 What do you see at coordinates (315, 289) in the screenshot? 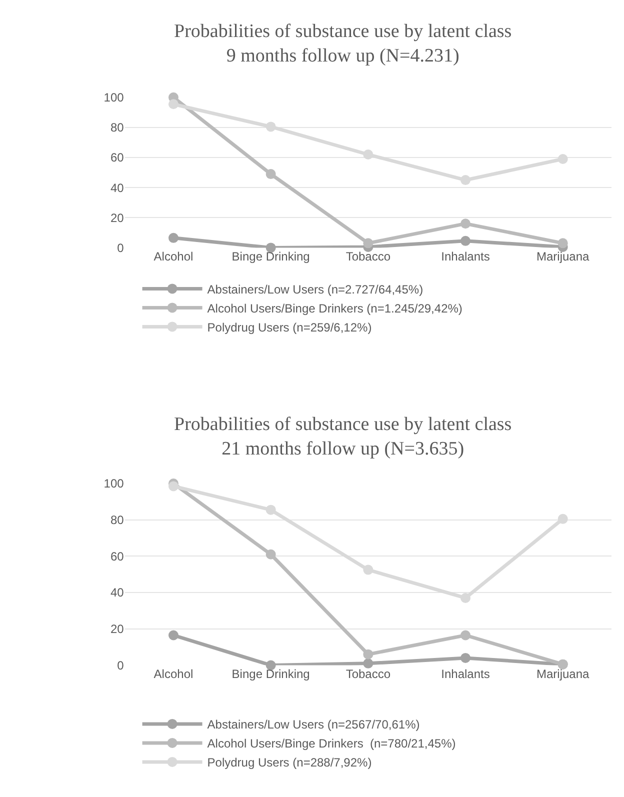
I see `legend-label: Abstainers/Low Users (n=2.727/64,45%)` at bounding box center [315, 289].